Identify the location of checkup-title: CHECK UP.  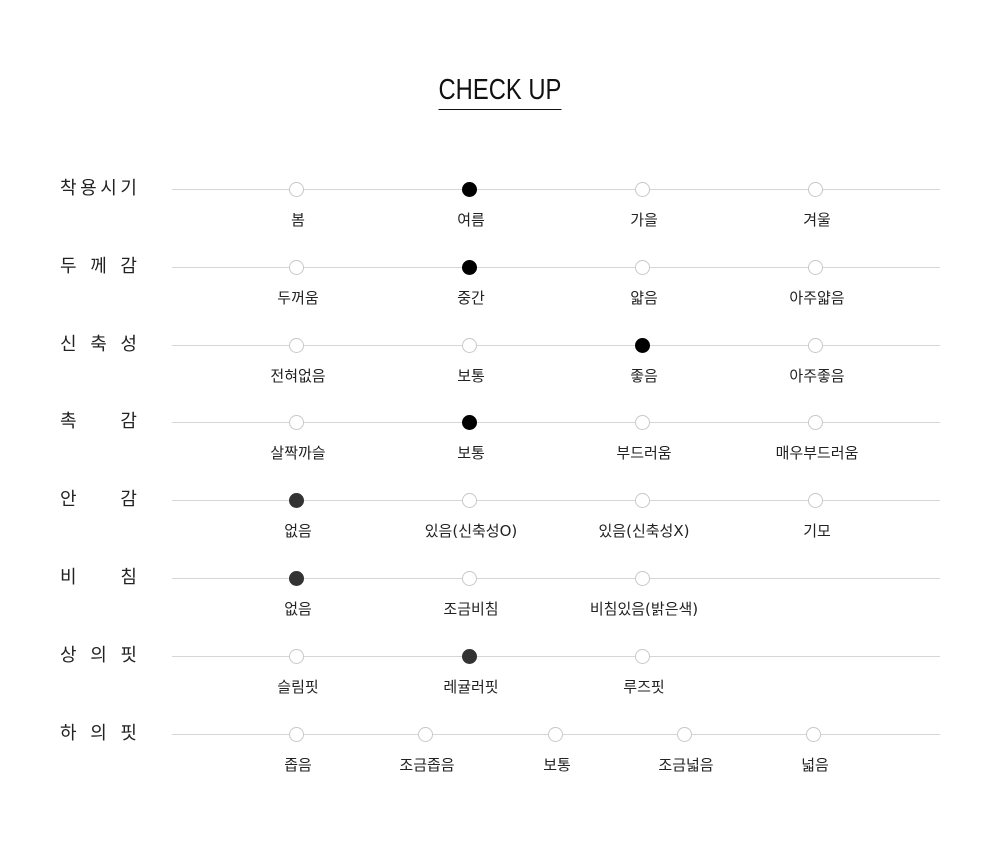
(500, 91).